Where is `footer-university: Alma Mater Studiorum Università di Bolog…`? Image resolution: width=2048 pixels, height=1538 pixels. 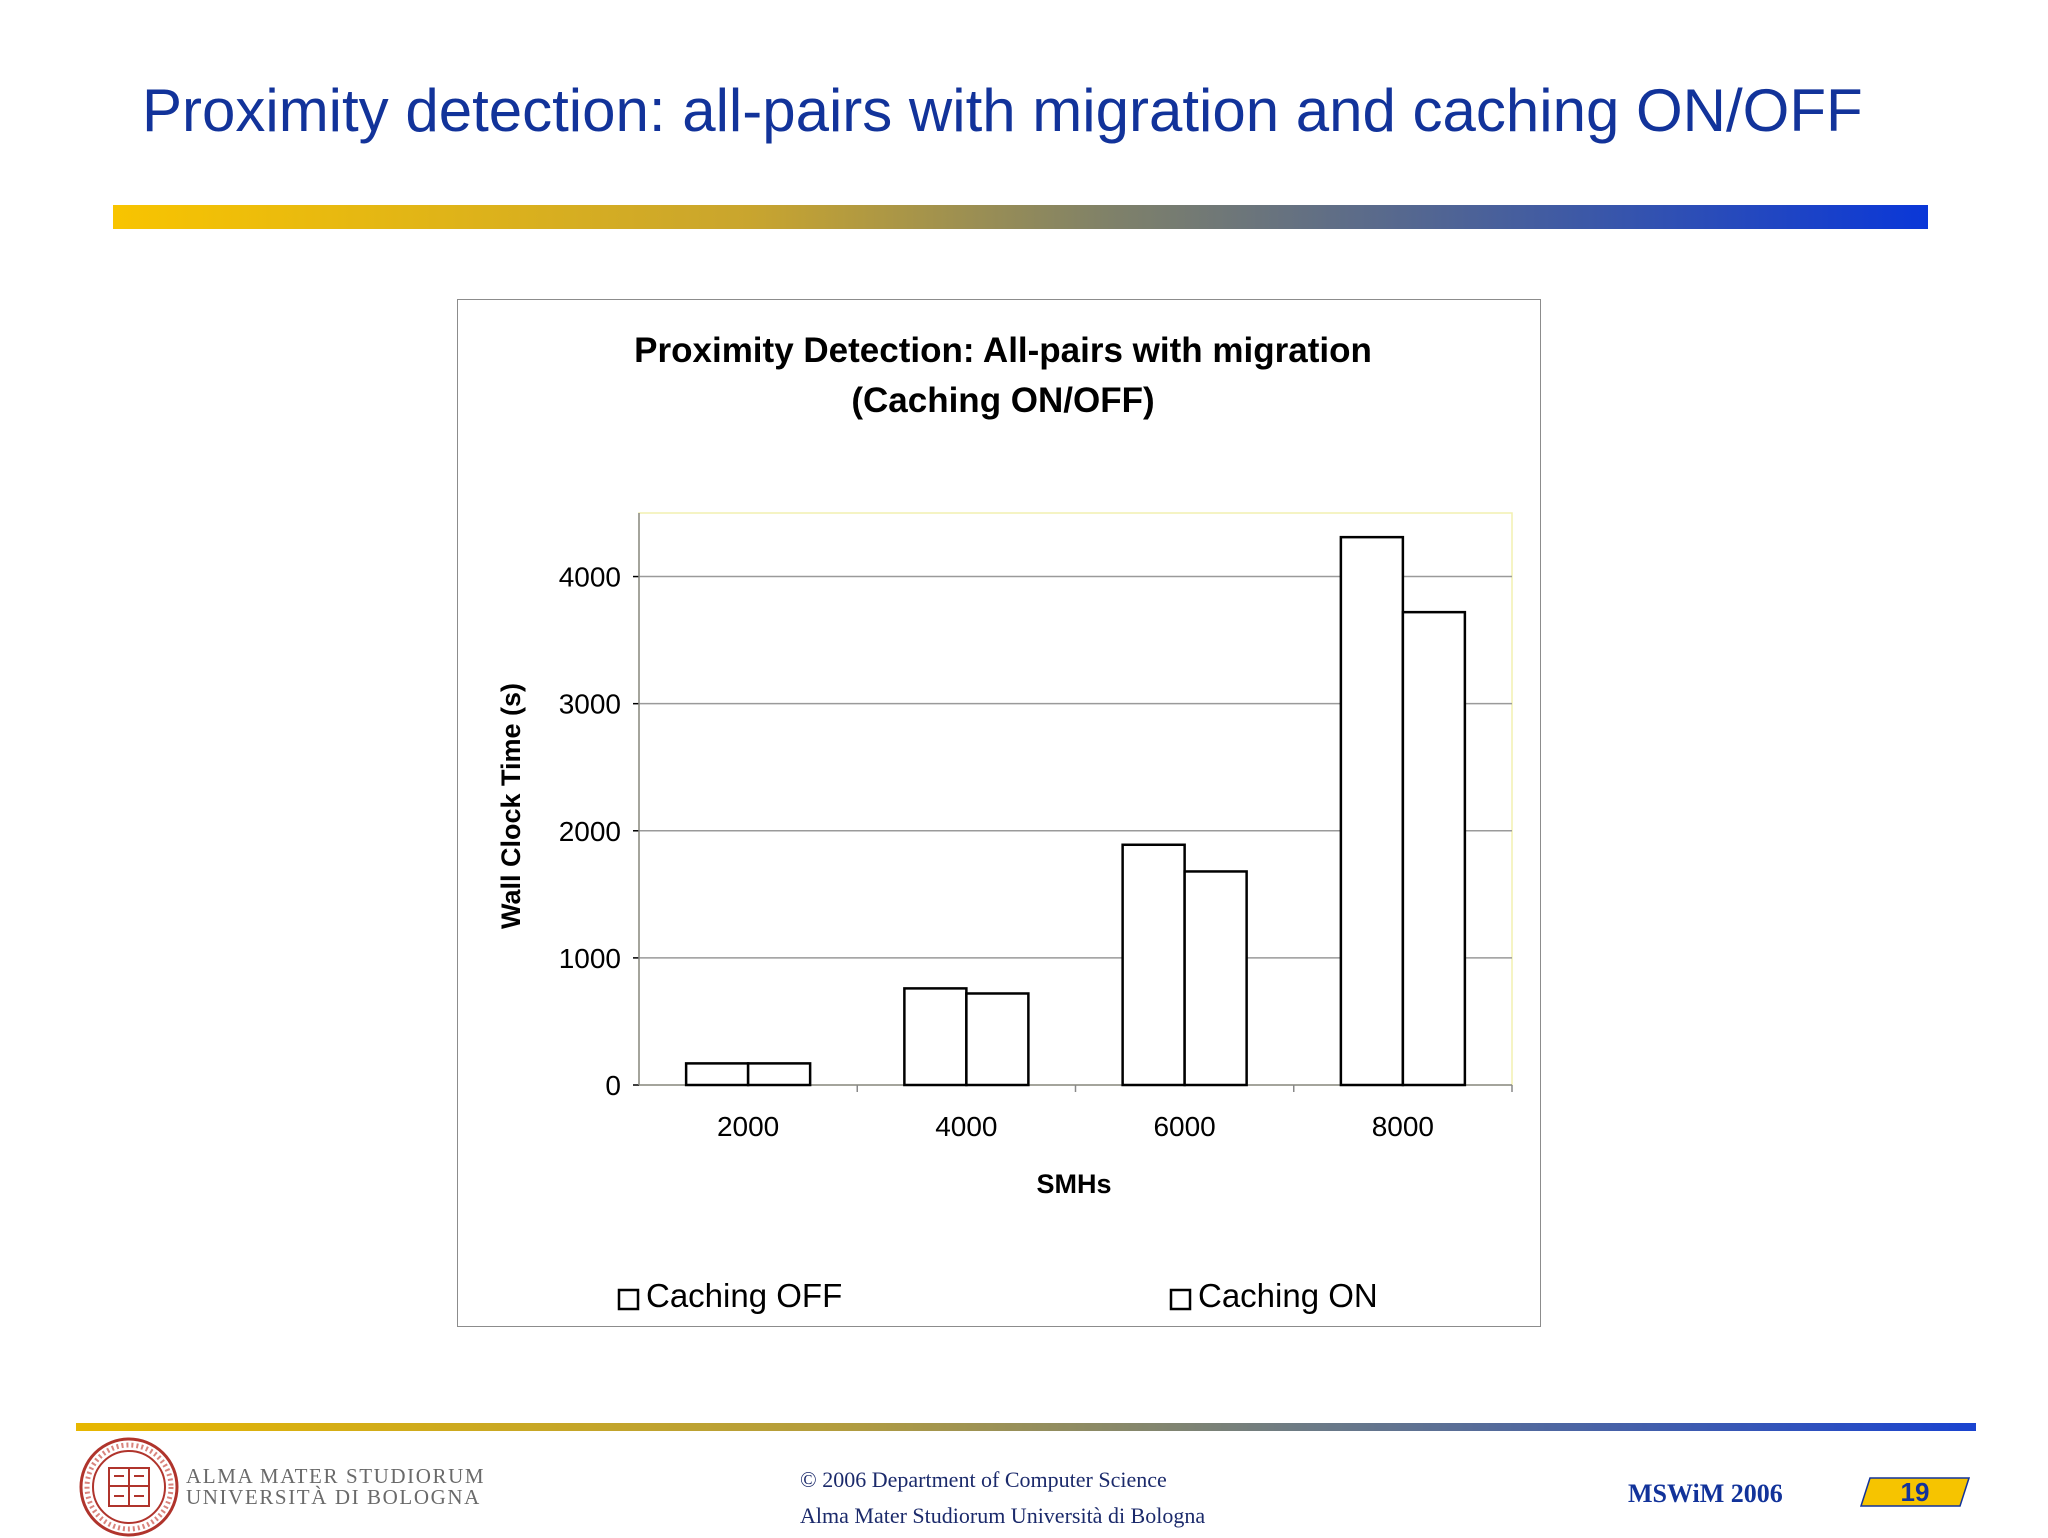
footer-university: Alma Mater Studiorum Università di Bolog… is located at coordinates (1003, 1515).